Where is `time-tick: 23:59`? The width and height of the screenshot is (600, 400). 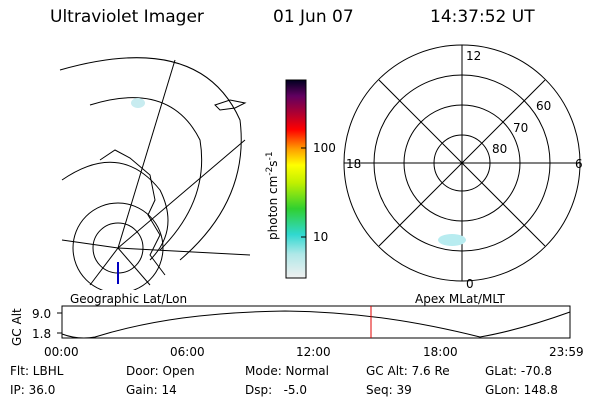
time-tick: 23:59 is located at coordinates (566, 352).